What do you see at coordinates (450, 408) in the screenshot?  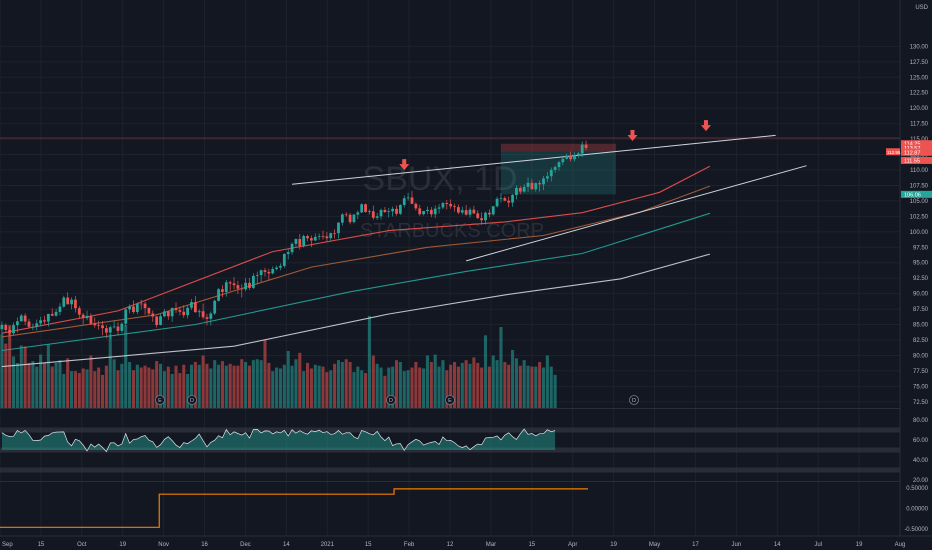 I see `indicator-pane-separator` at bounding box center [450, 408].